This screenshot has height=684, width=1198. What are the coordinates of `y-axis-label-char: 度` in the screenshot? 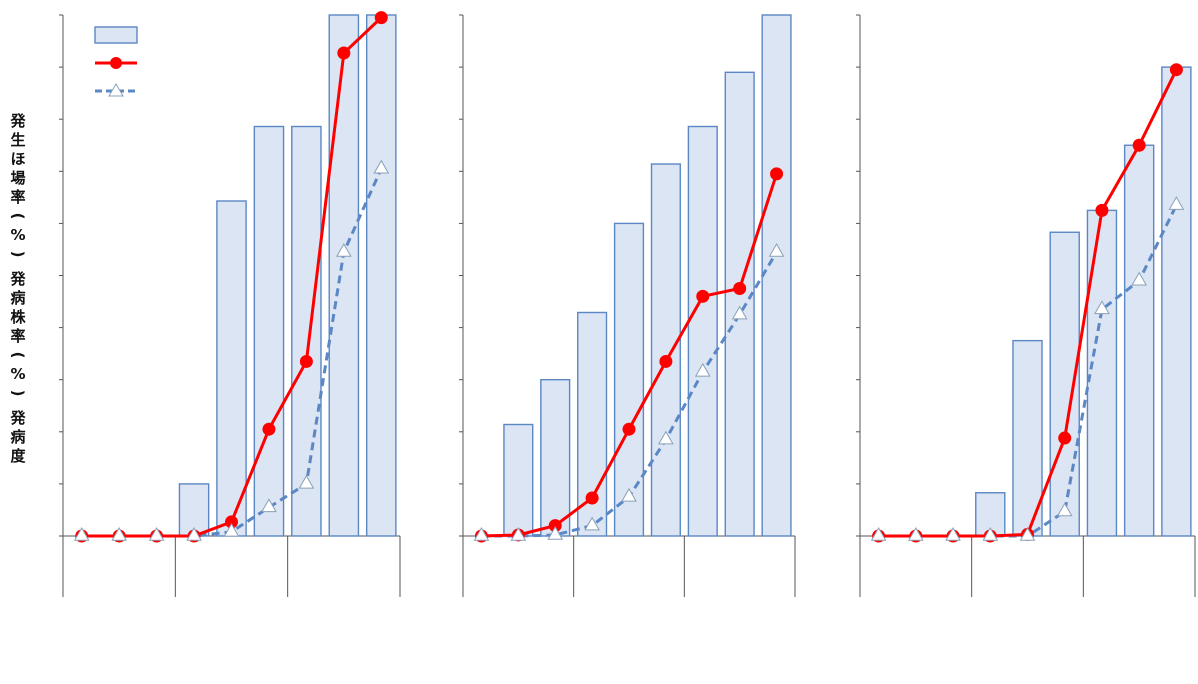 It's located at (18, 456).